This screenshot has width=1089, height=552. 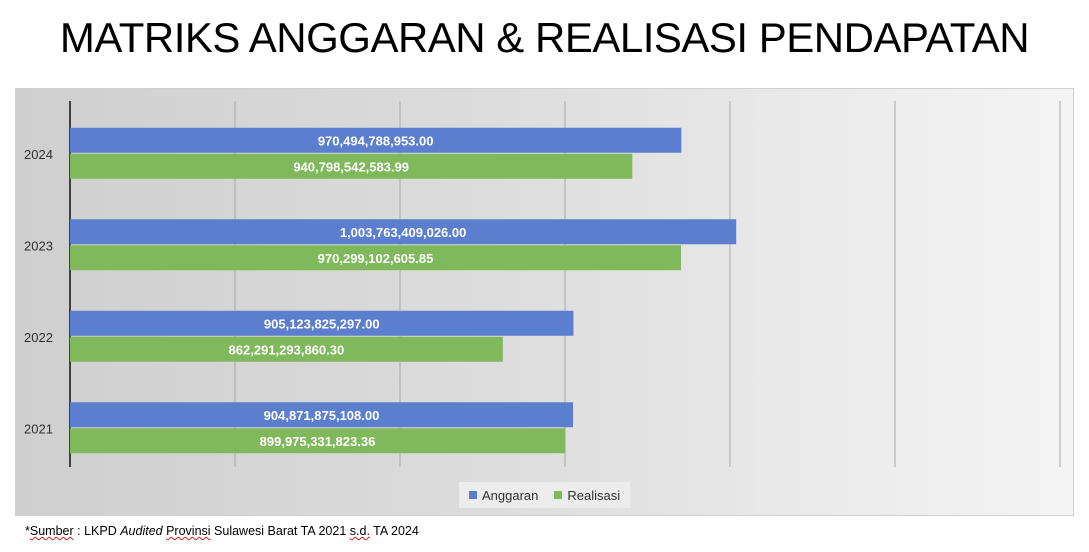 I want to click on y-tick-label: 2023, so click(x=38, y=245).